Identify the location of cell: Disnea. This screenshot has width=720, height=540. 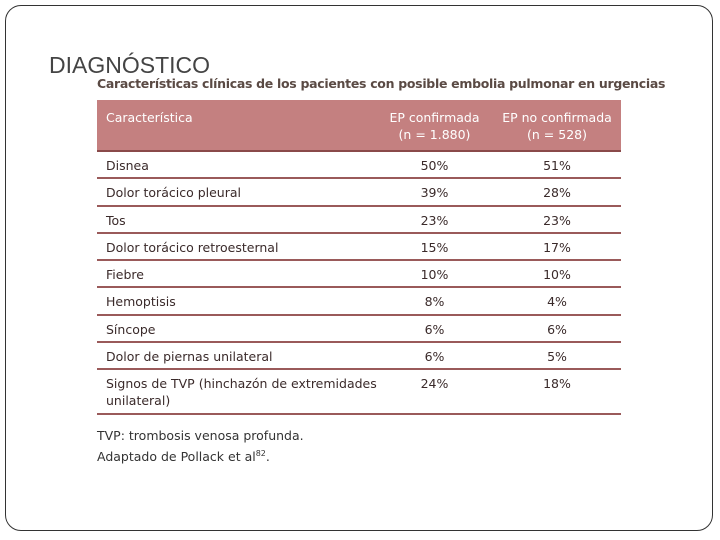
(127, 165).